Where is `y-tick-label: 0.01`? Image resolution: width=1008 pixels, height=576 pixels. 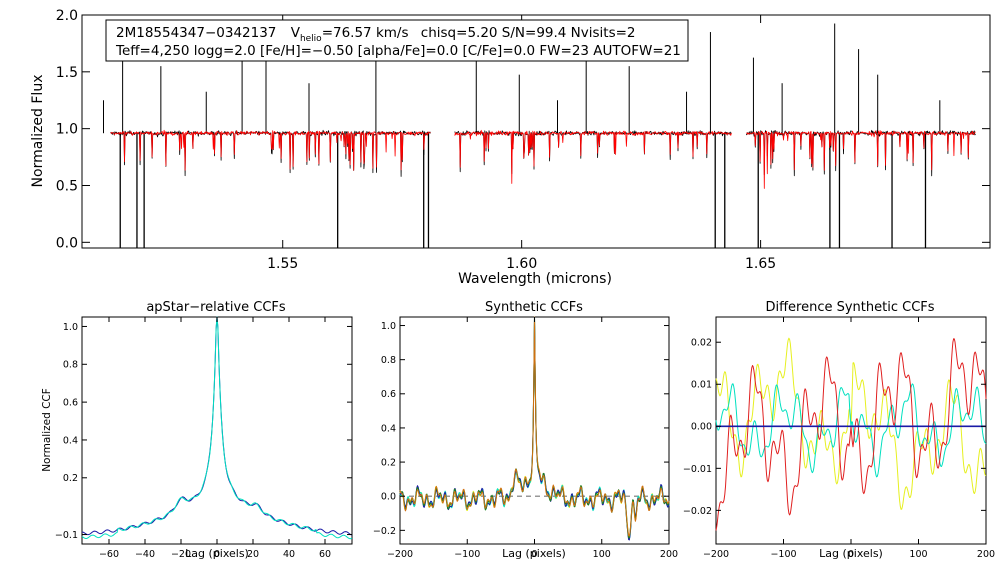 y-tick-label: 0.01 is located at coordinates (701, 385).